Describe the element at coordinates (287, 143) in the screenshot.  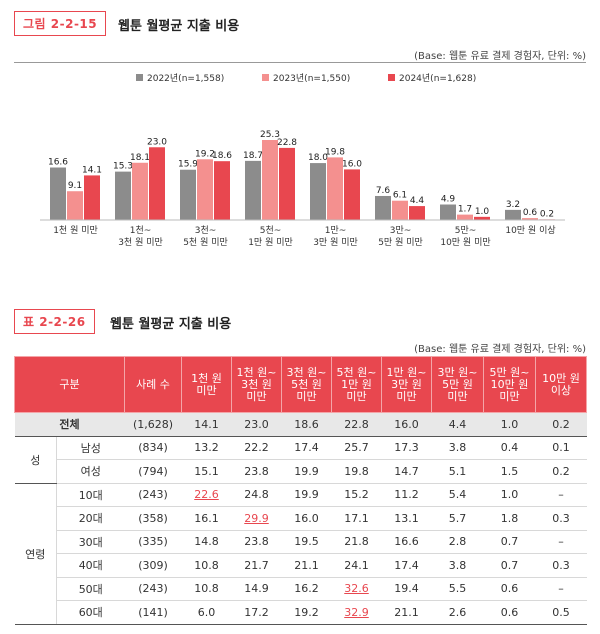
I see `bar-value-3-2: 22.8` at that location.